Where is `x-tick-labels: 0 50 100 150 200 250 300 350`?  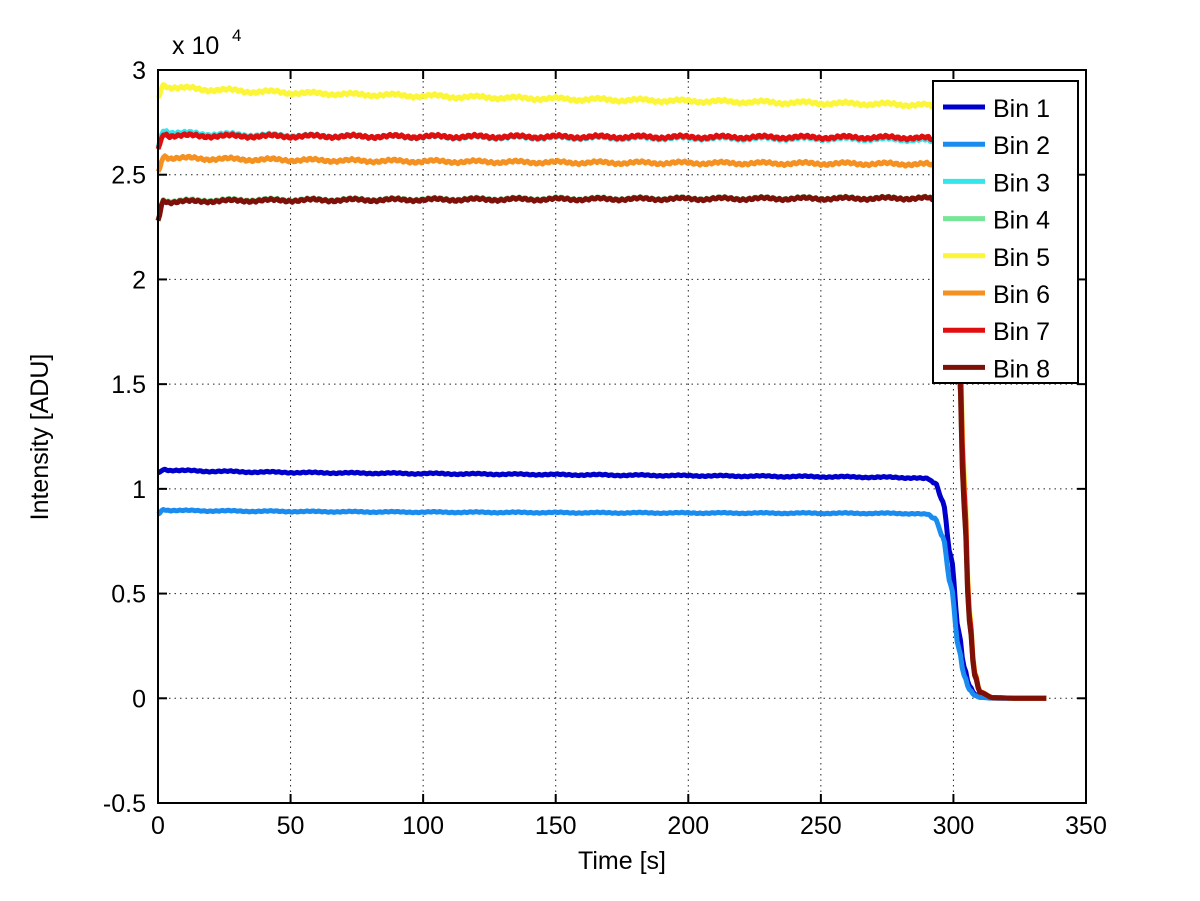
x-tick-labels: 0 50 100 150 200 250 300 350 is located at coordinates (629, 826).